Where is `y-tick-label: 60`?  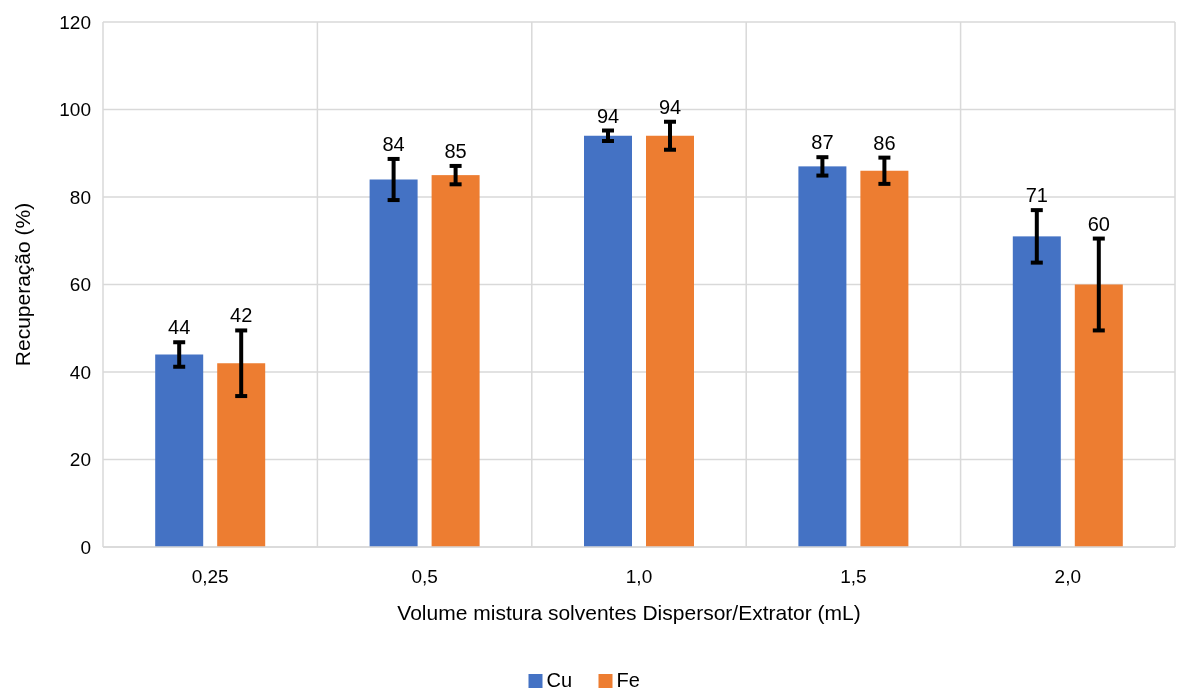
y-tick-label: 60 is located at coordinates (80, 285).